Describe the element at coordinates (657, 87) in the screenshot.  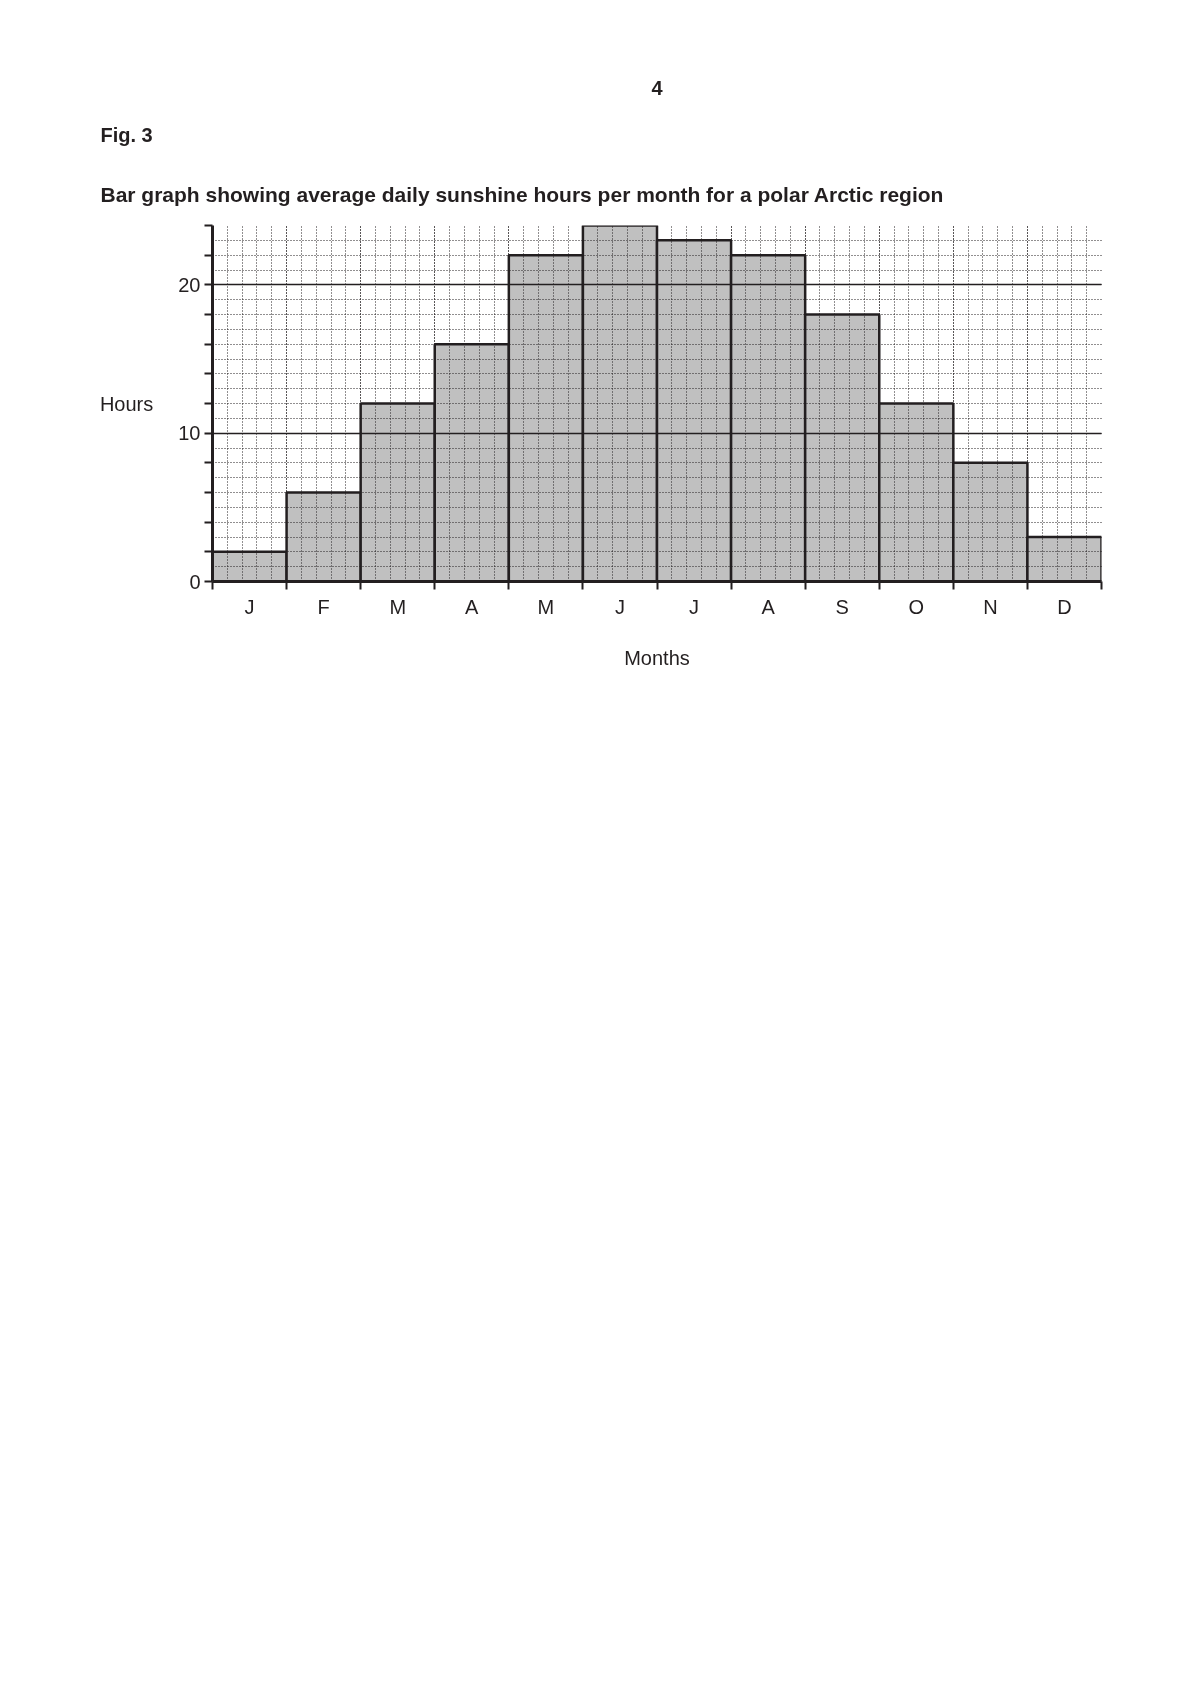
I see `text: 4` at that location.